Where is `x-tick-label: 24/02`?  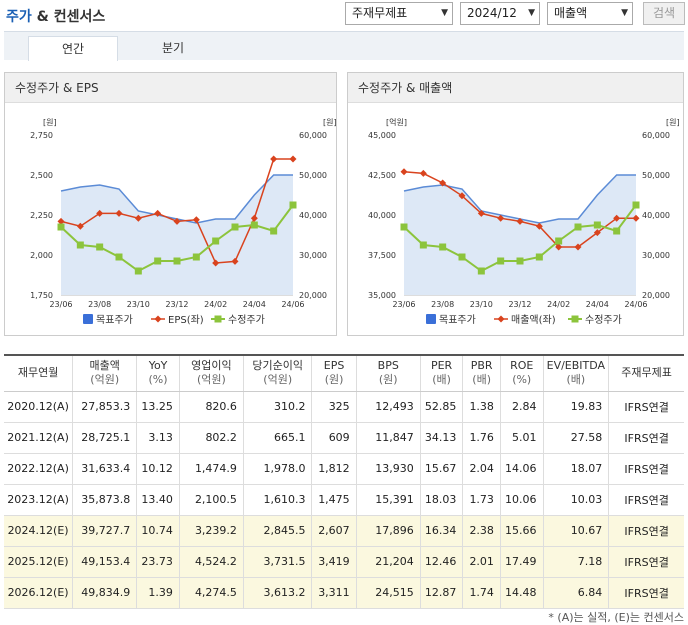 x-tick-label: 24/02 is located at coordinates (558, 304).